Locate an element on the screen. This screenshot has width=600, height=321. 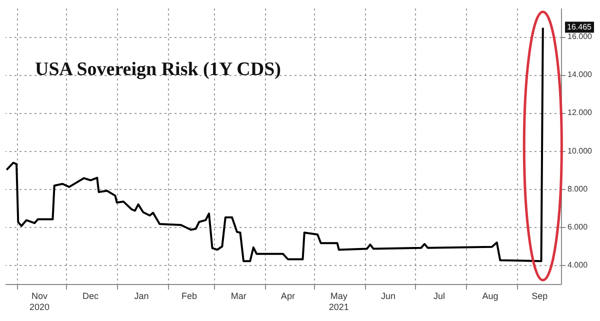
y-tick-label: 14.000 is located at coordinates (580, 75).